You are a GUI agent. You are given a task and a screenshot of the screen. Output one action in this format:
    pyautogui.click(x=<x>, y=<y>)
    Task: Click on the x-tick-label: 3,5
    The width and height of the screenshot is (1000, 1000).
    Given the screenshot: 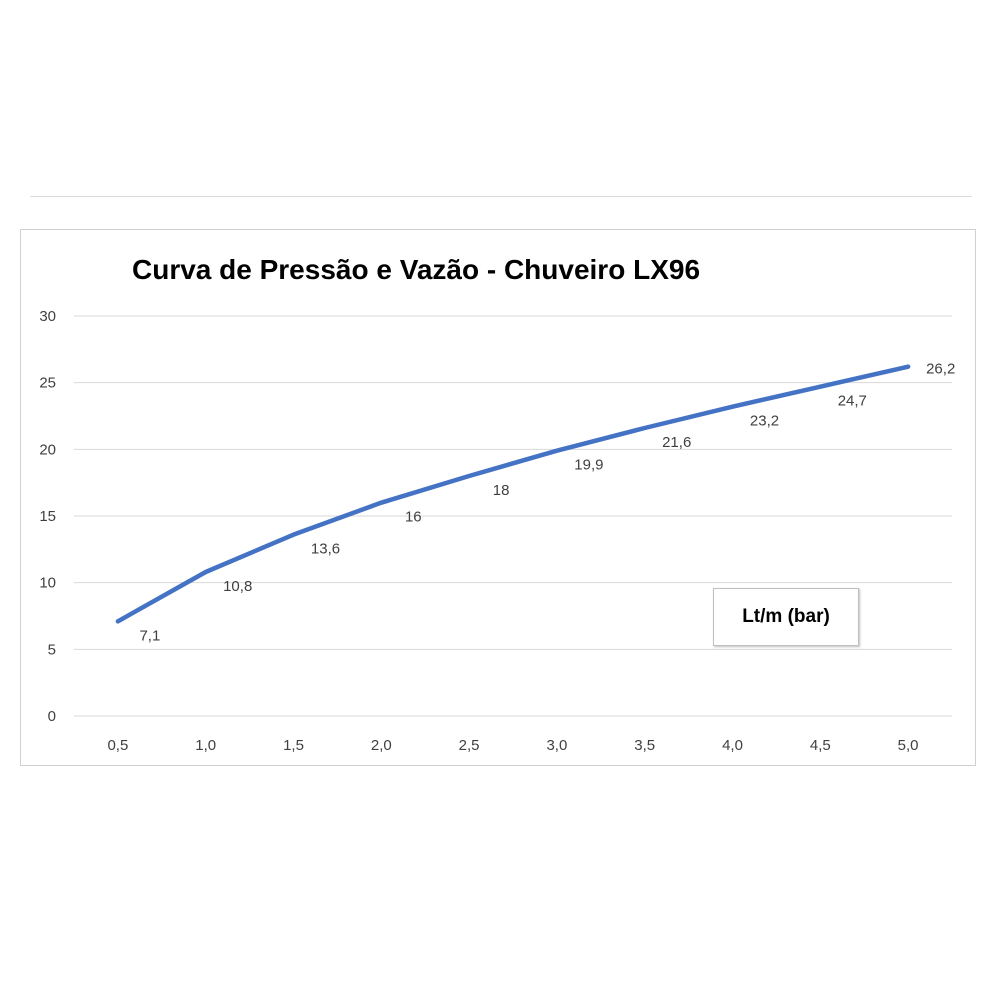 What is the action you would take?
    pyautogui.click(x=644, y=745)
    